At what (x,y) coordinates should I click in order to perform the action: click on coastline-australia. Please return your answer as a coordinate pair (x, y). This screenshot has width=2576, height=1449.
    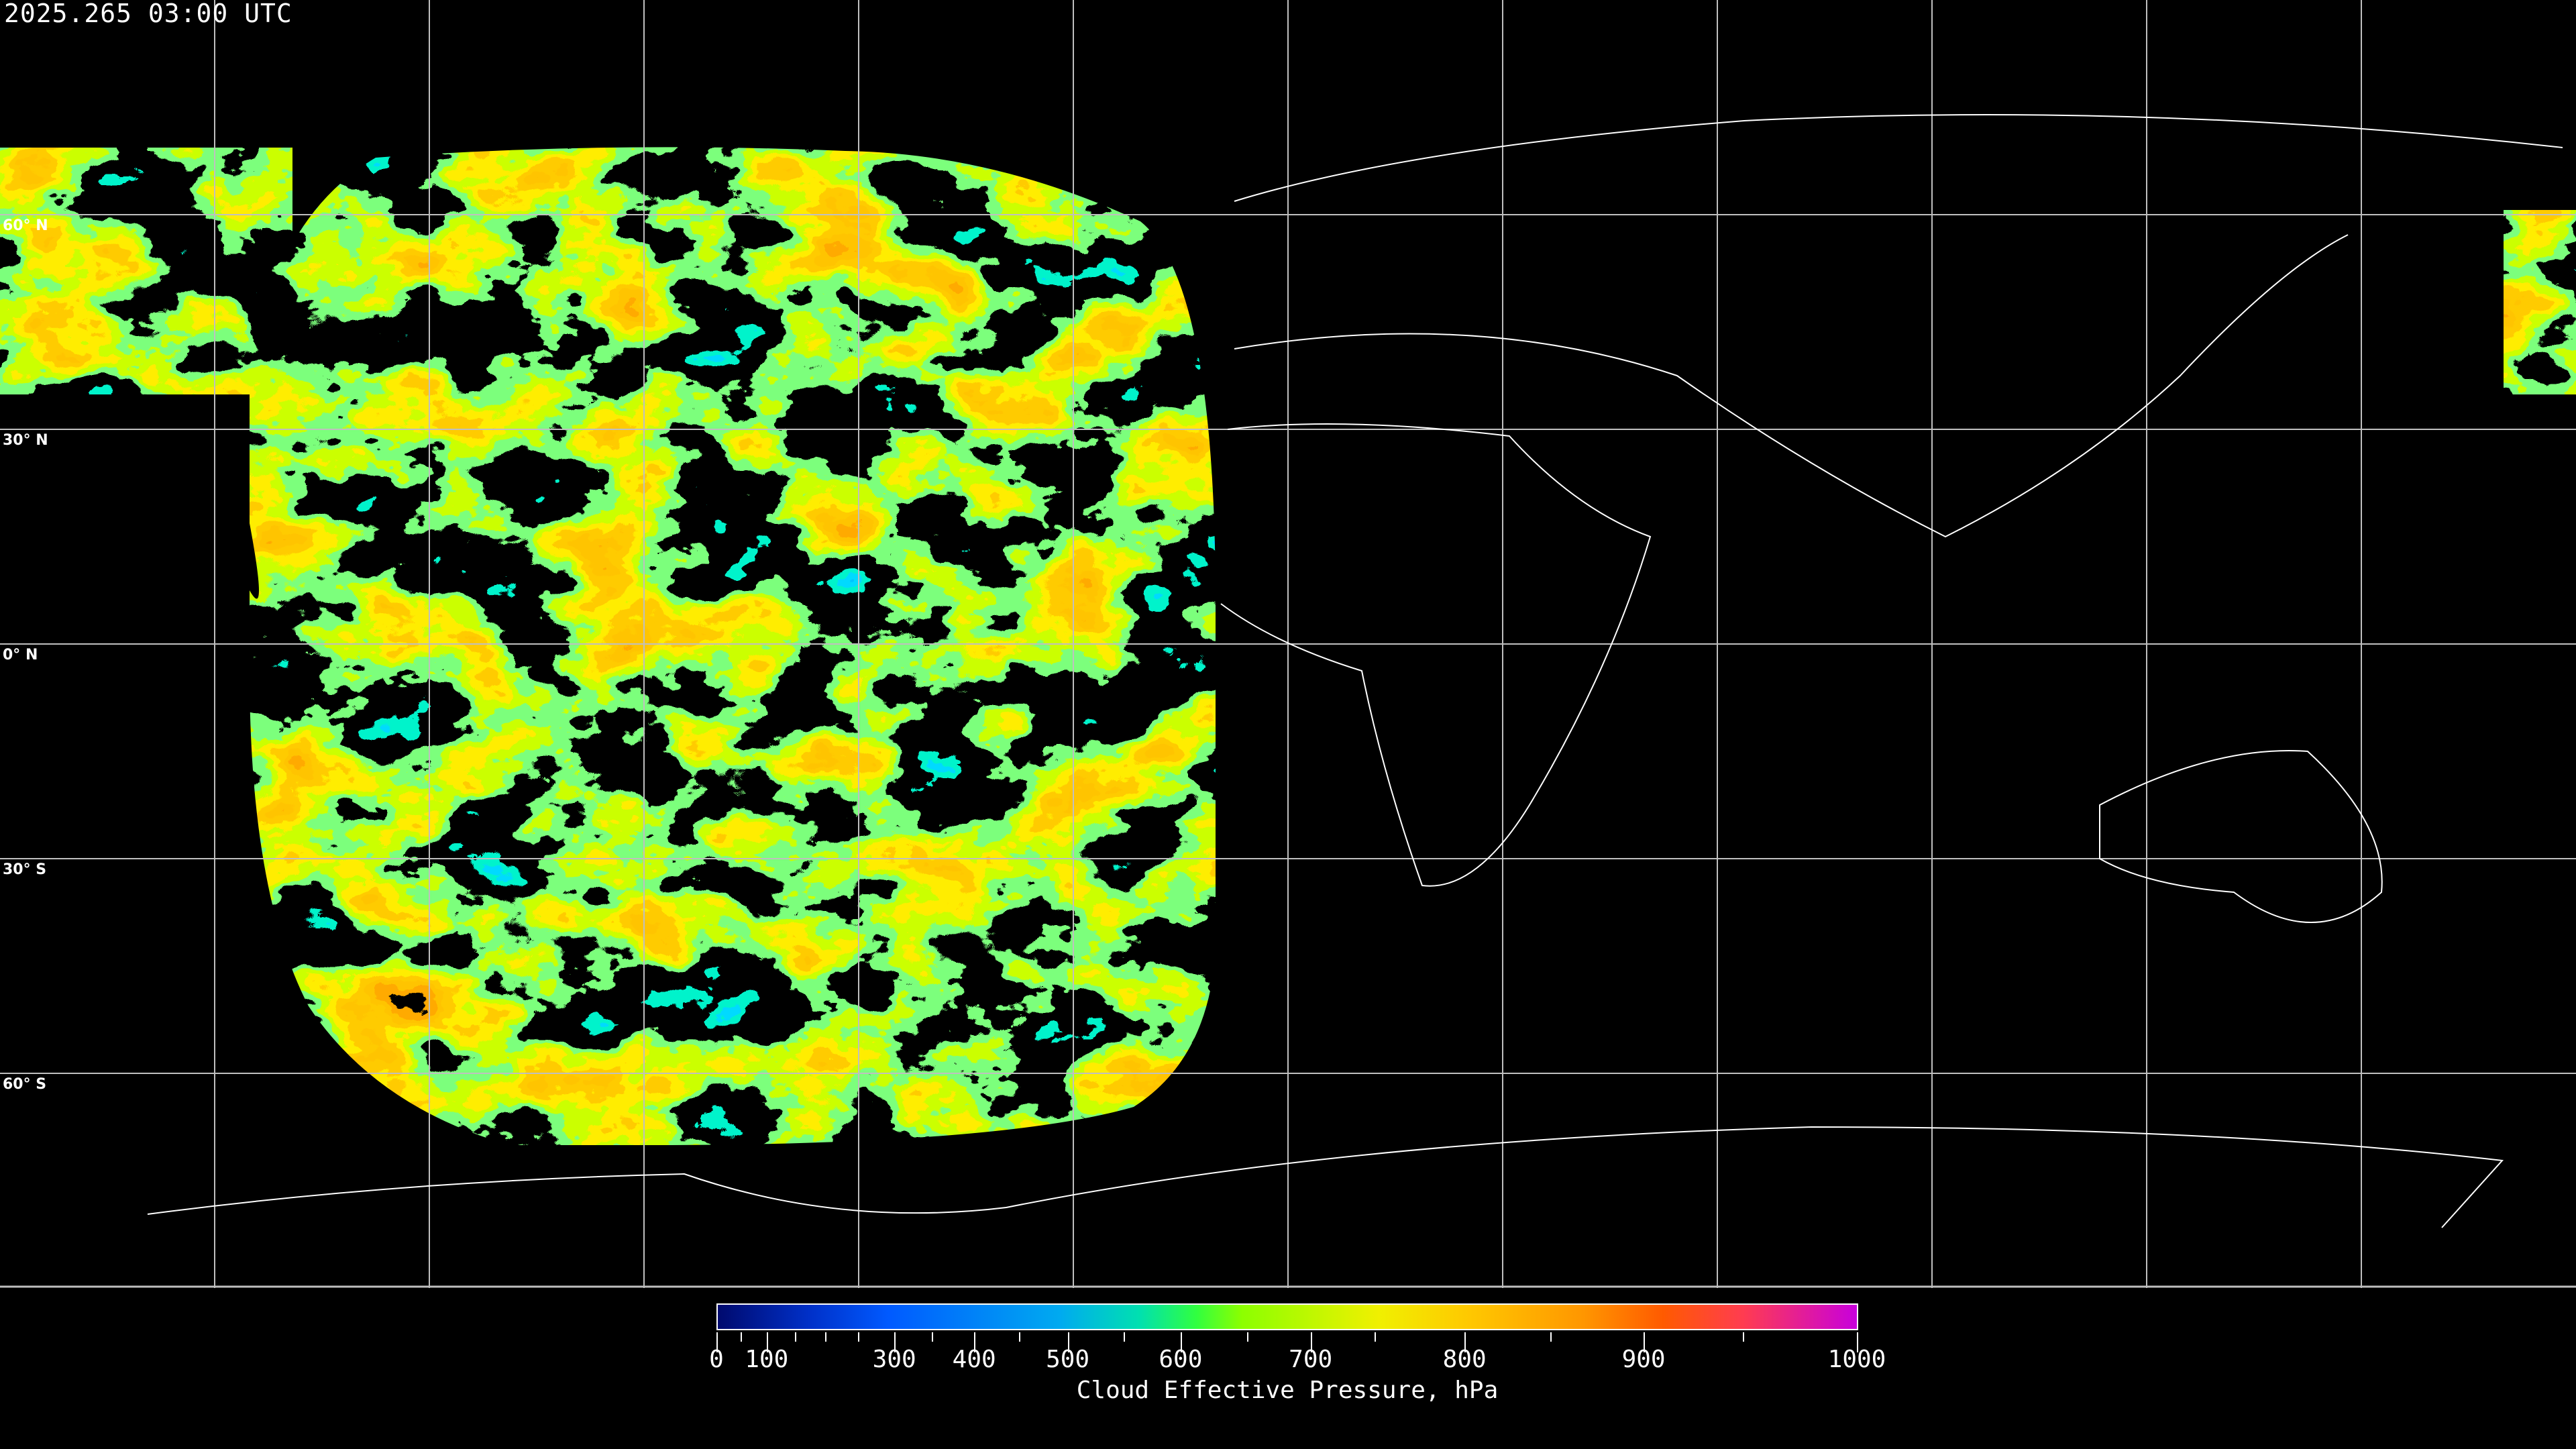
    Looking at the image, I should click on (2241, 836).